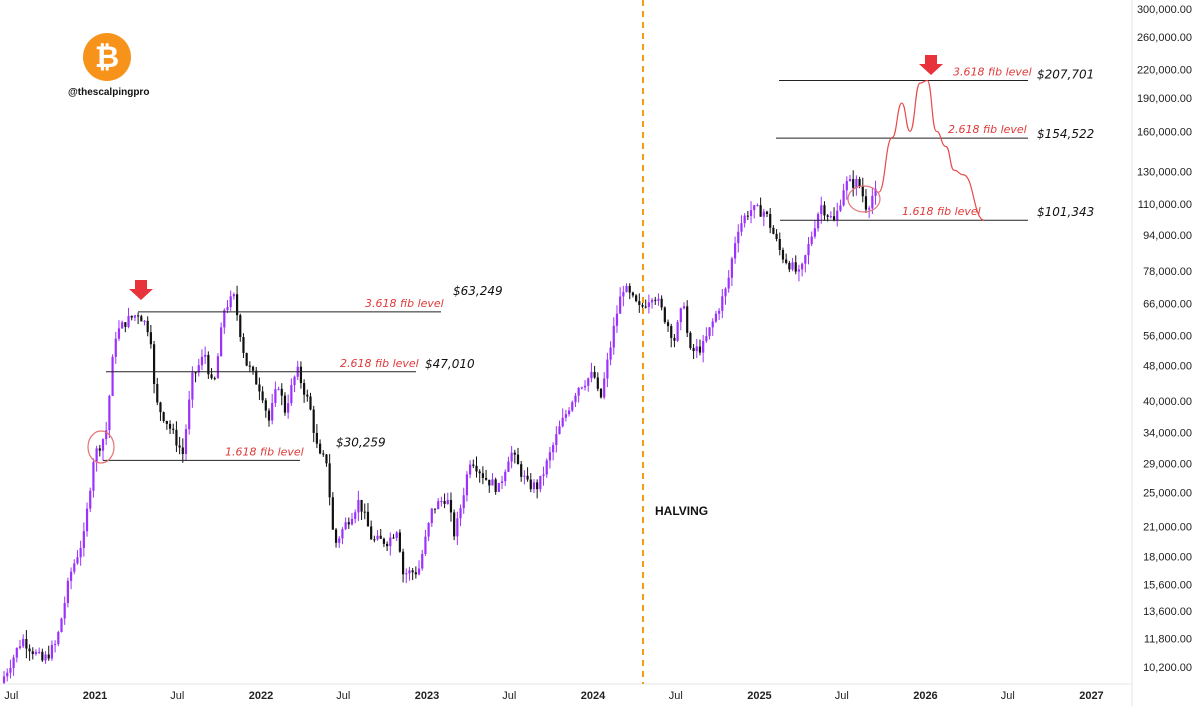 The height and width of the screenshot is (706, 1200). What do you see at coordinates (1065, 212) in the screenshot?
I see `fib-price-label: $101,343` at bounding box center [1065, 212].